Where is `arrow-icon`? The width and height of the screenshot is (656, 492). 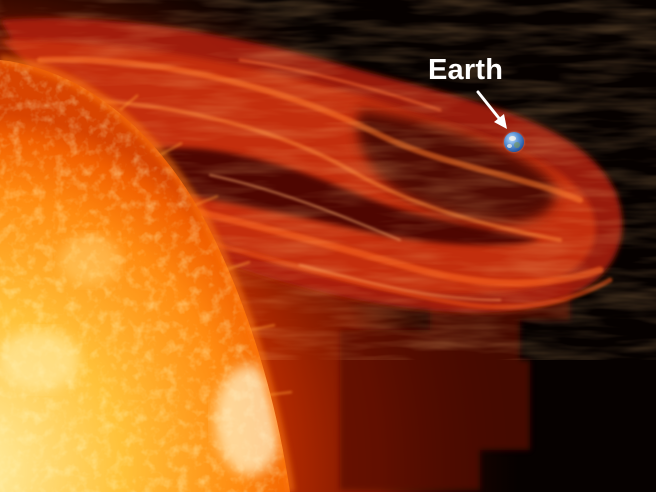
arrow-icon is located at coordinates (491, 109).